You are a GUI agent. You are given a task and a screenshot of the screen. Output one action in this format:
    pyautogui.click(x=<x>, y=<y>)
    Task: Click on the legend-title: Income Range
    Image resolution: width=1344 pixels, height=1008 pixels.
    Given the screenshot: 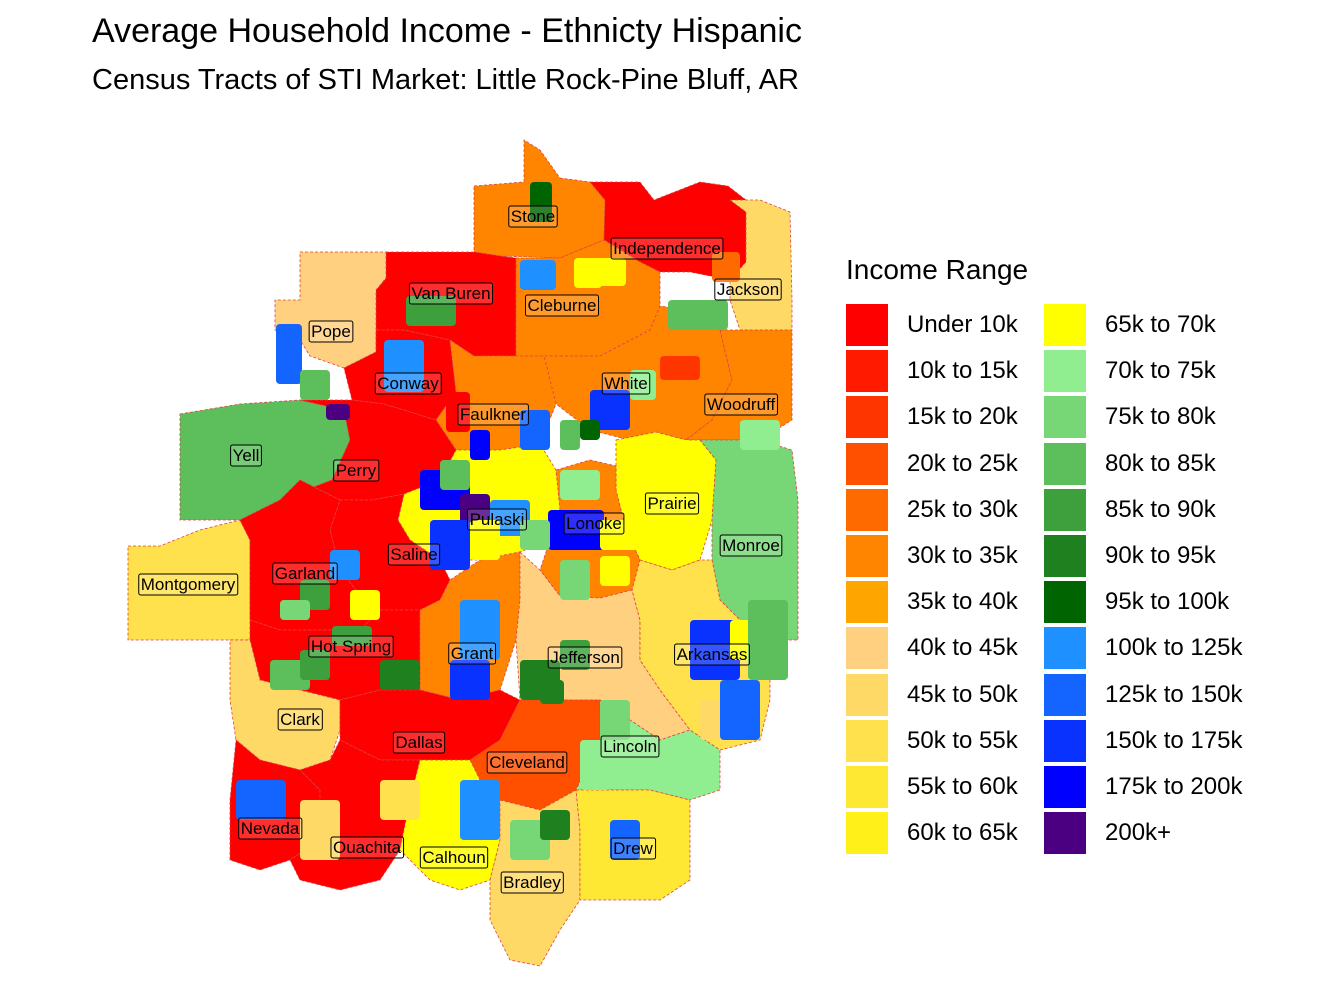 What is the action you would take?
    pyautogui.click(x=937, y=269)
    